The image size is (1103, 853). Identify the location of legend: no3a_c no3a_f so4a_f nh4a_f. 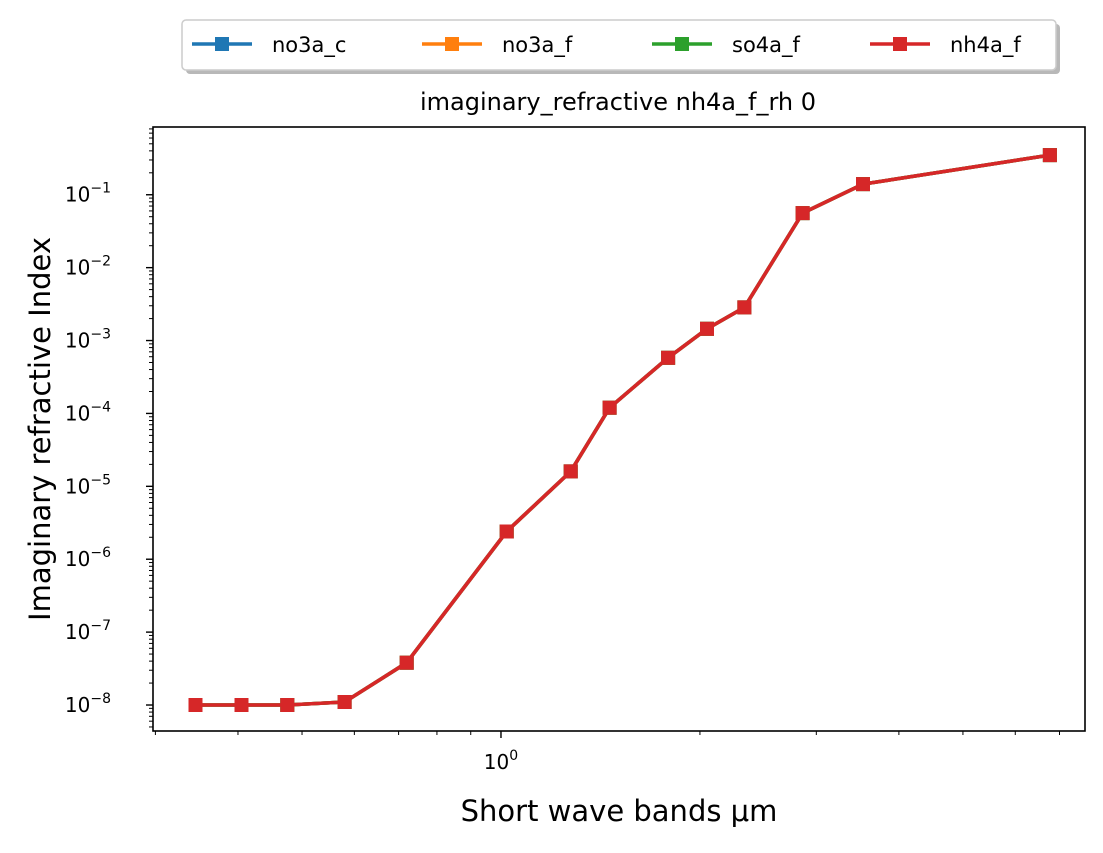
(620, 46).